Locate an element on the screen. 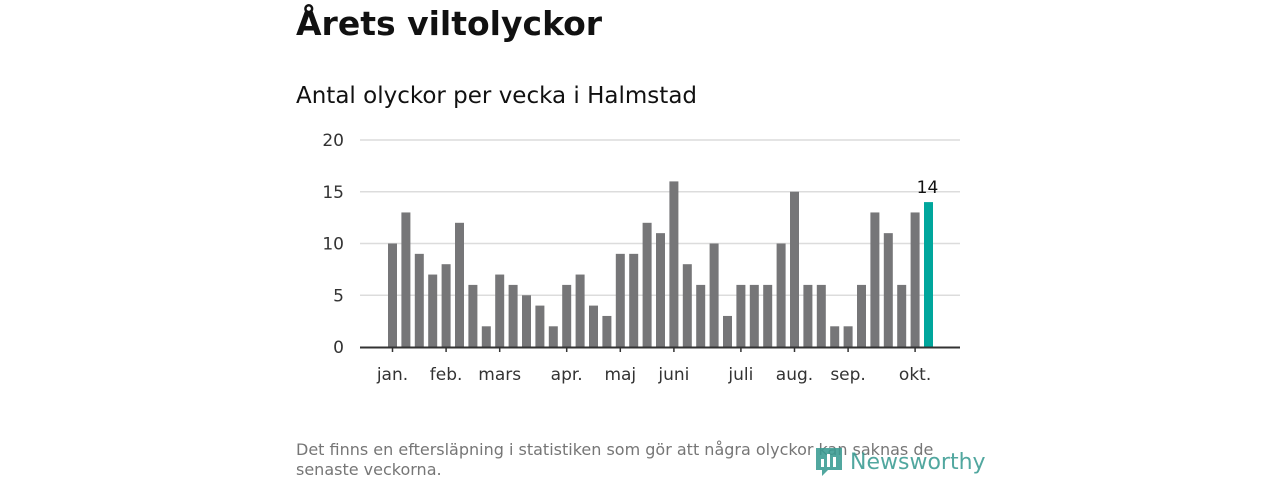 This screenshot has height=480, width=1280. data-label-latest: 14 is located at coordinates (928, 188).